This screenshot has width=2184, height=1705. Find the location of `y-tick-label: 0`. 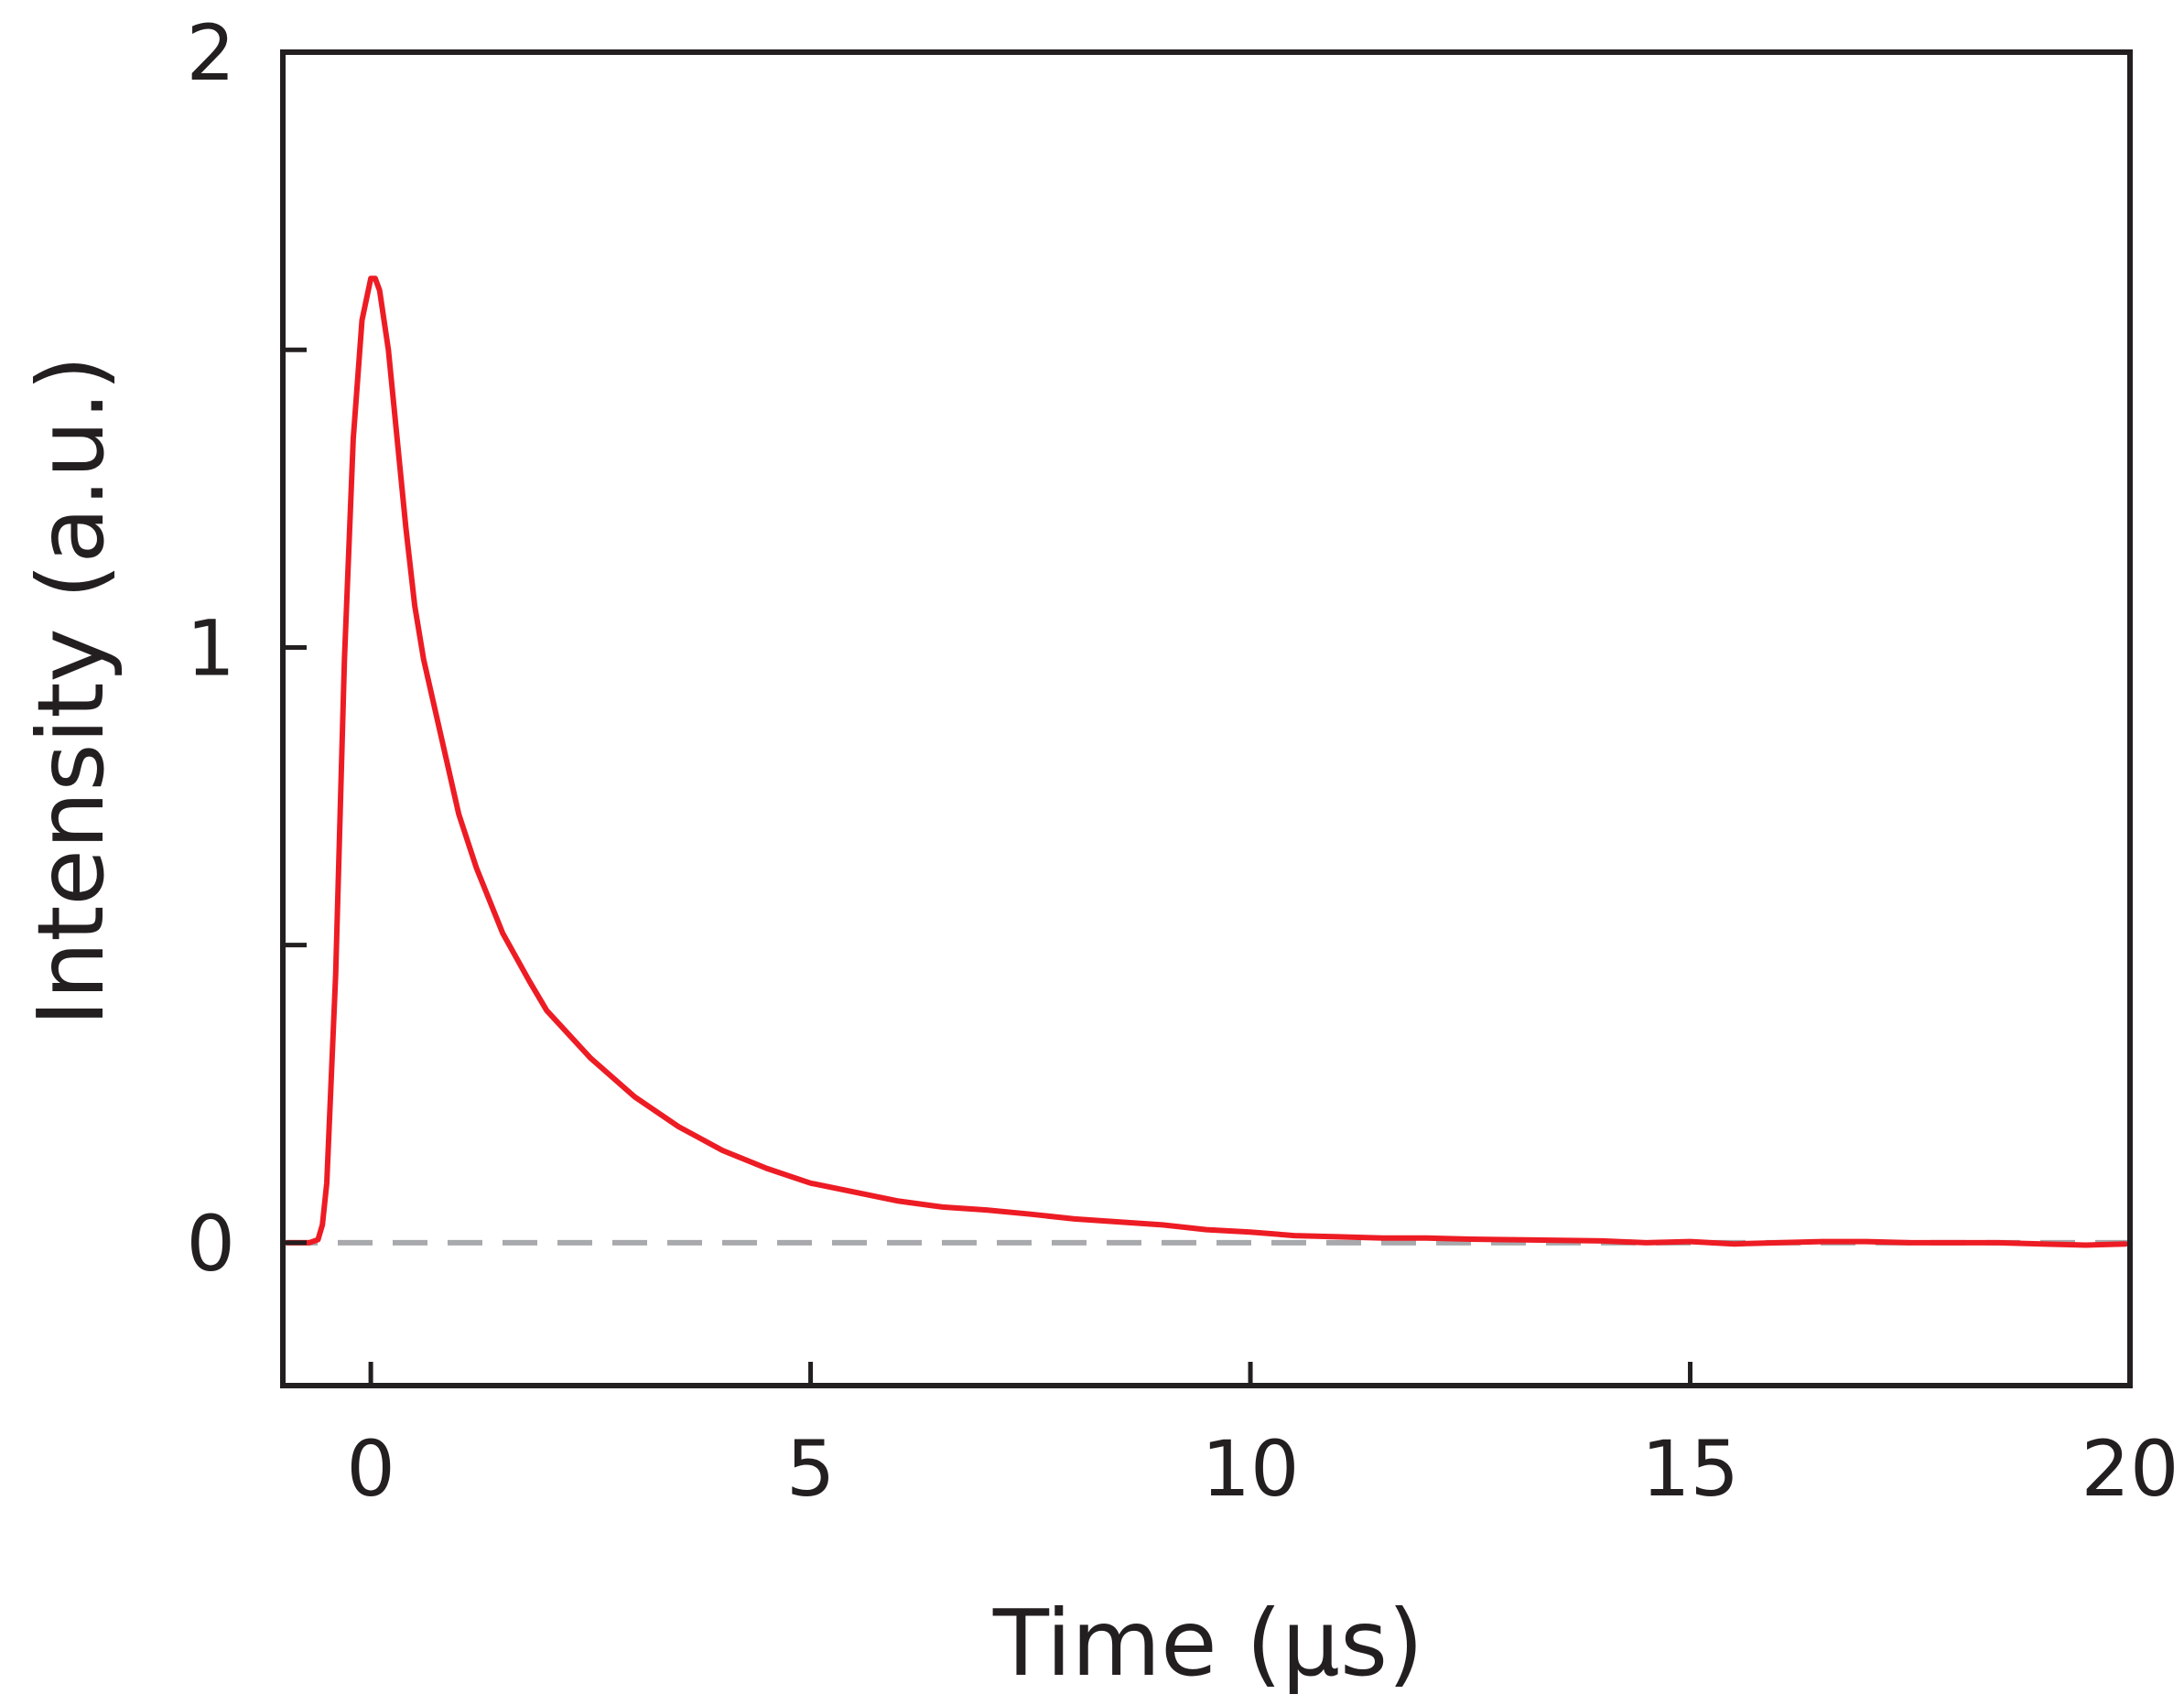

y-tick-label: 0 is located at coordinates (211, 1244).